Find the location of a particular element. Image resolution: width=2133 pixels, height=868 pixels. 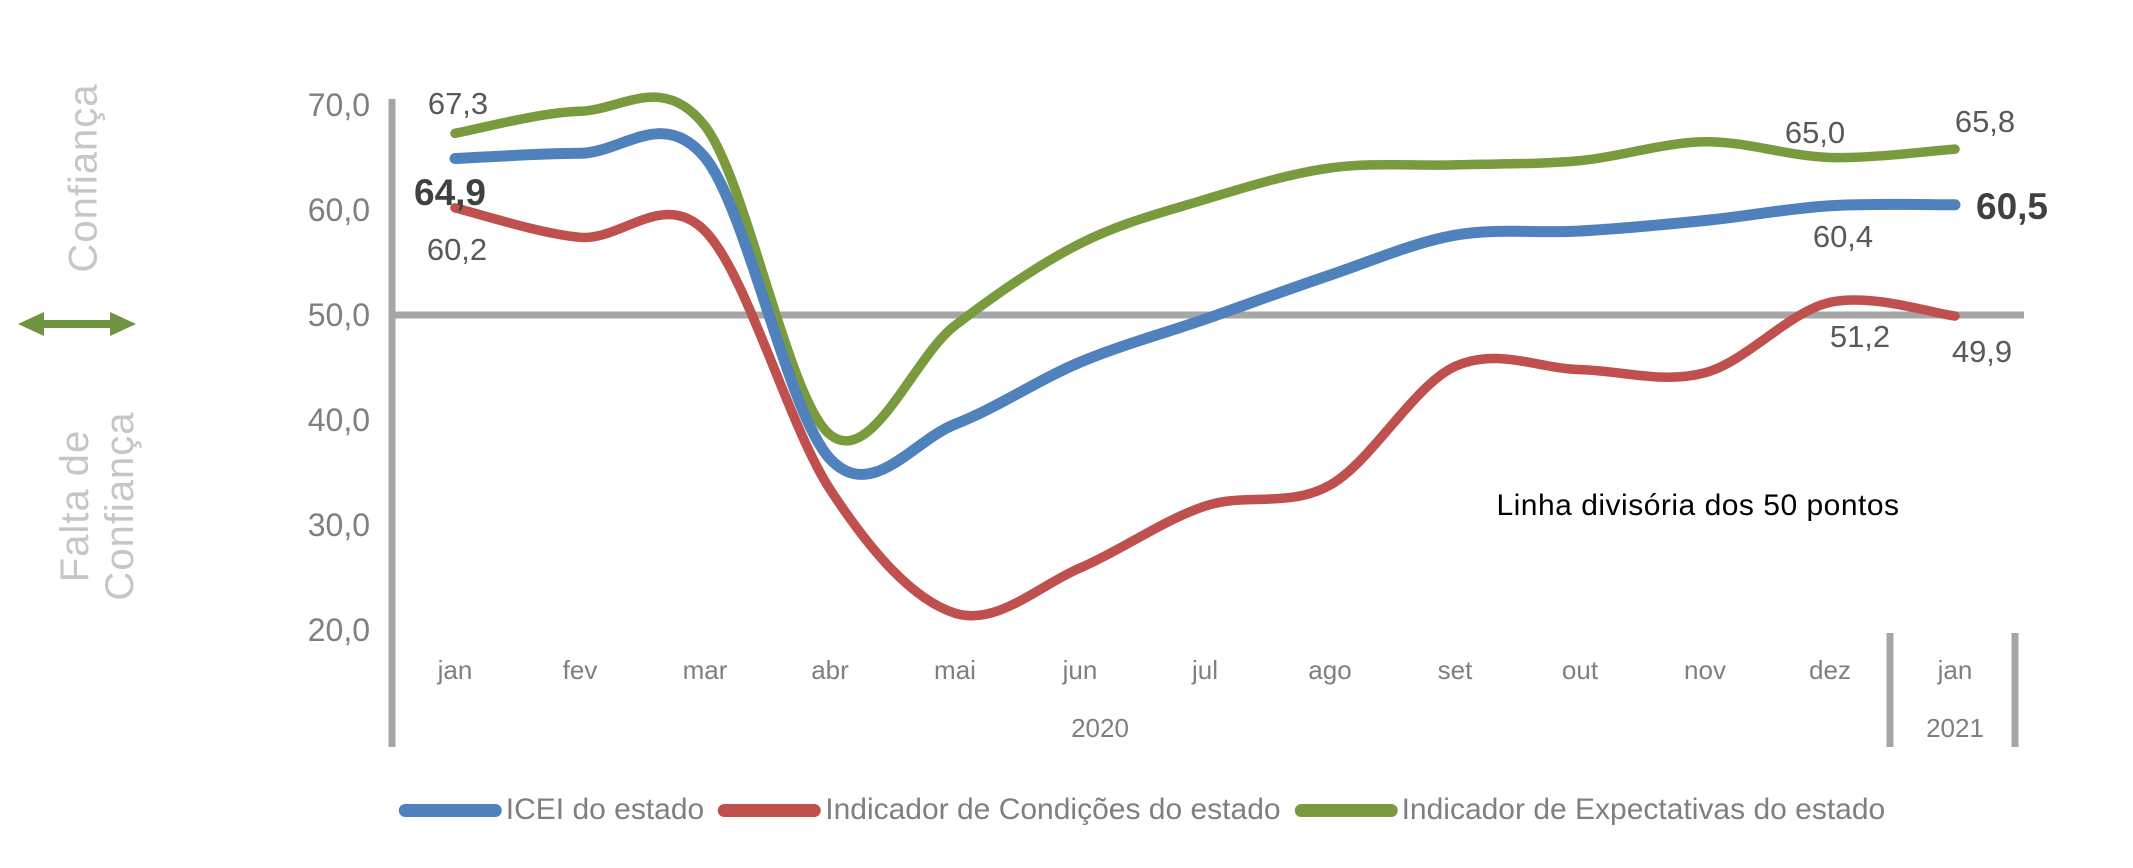

y-tick-60,0: 60,0 is located at coordinates (338, 210).